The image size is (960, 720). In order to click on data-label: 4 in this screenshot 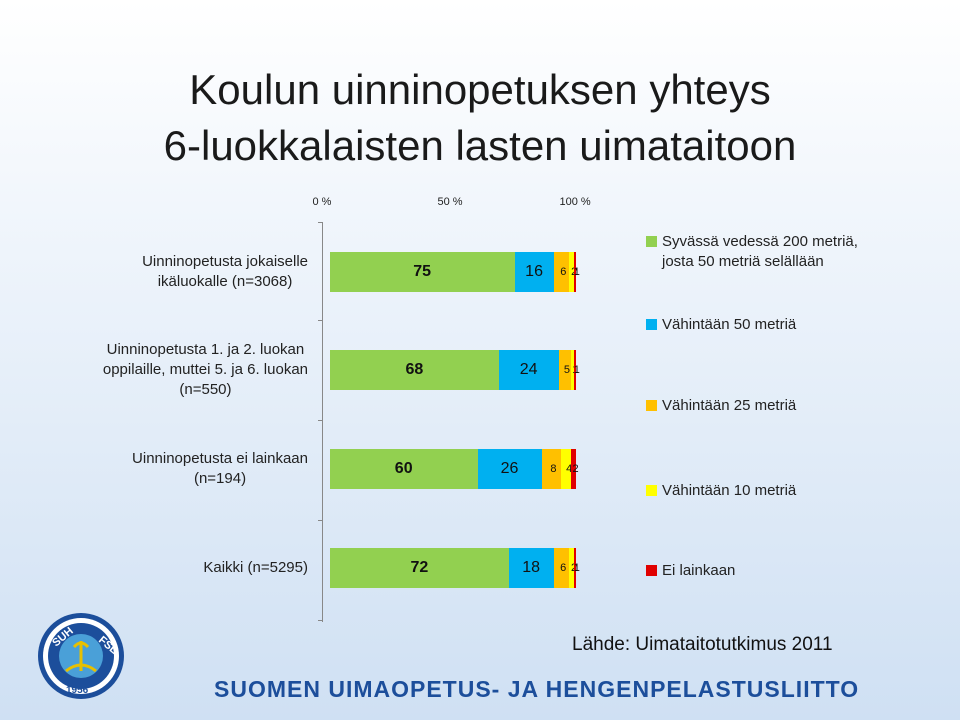, I will do `click(569, 469)`.